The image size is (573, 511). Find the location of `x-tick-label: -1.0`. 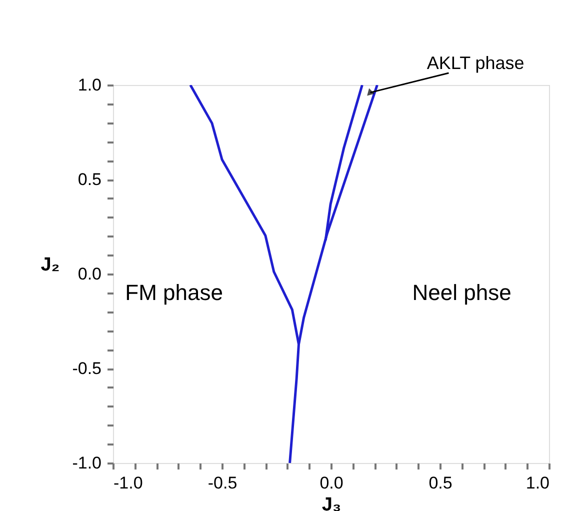

x-tick-label: -1.0 is located at coordinates (128, 483).